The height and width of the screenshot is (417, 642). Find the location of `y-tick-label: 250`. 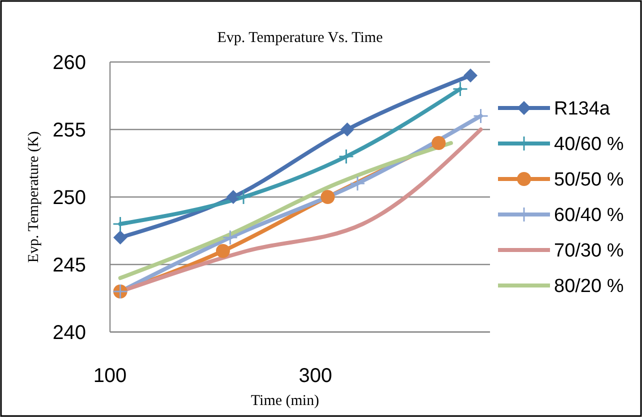

y-tick-label: 250 is located at coordinates (69, 198).